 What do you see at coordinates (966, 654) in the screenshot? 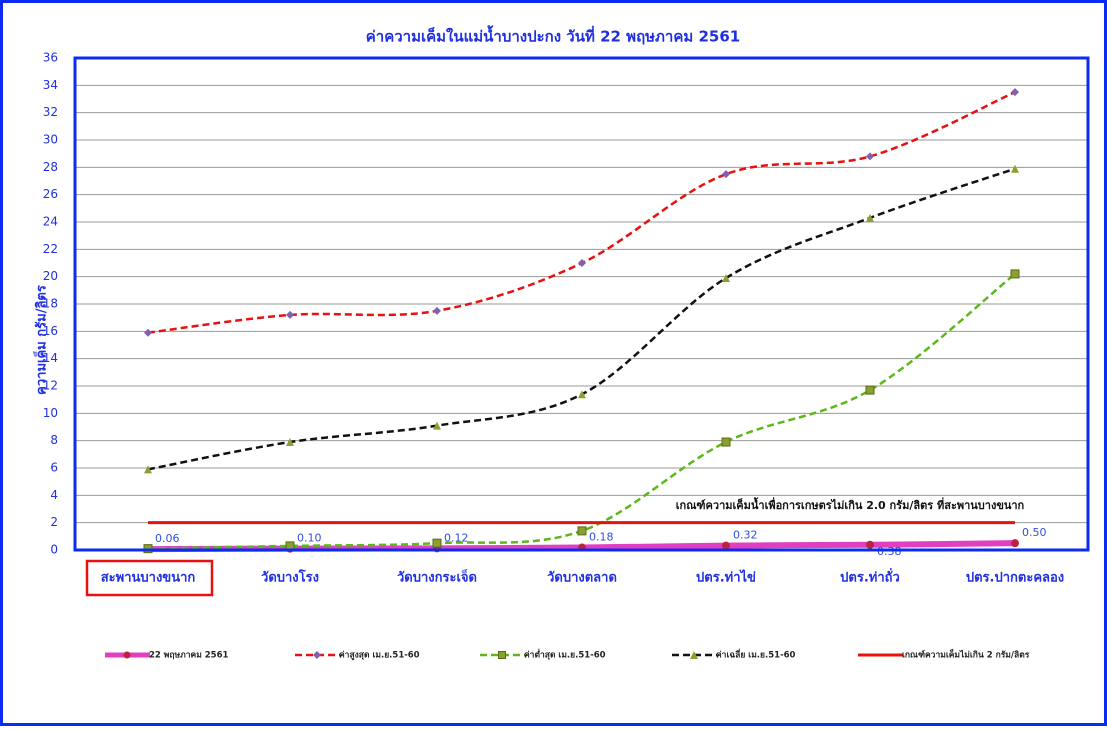
I see `legend-label: เกณฑ์ความเค็มไม่เกิน 2 กรัม/ลิตร` at bounding box center [966, 654].